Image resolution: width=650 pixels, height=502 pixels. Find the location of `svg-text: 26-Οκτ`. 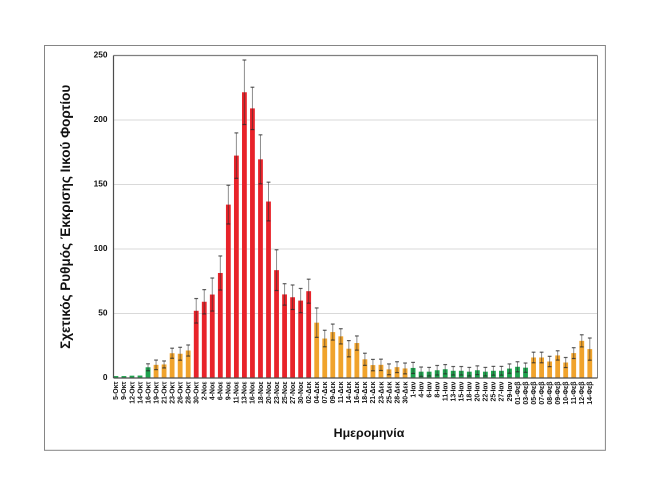

svg-text: 26-Οκτ is located at coordinates (180, 393).